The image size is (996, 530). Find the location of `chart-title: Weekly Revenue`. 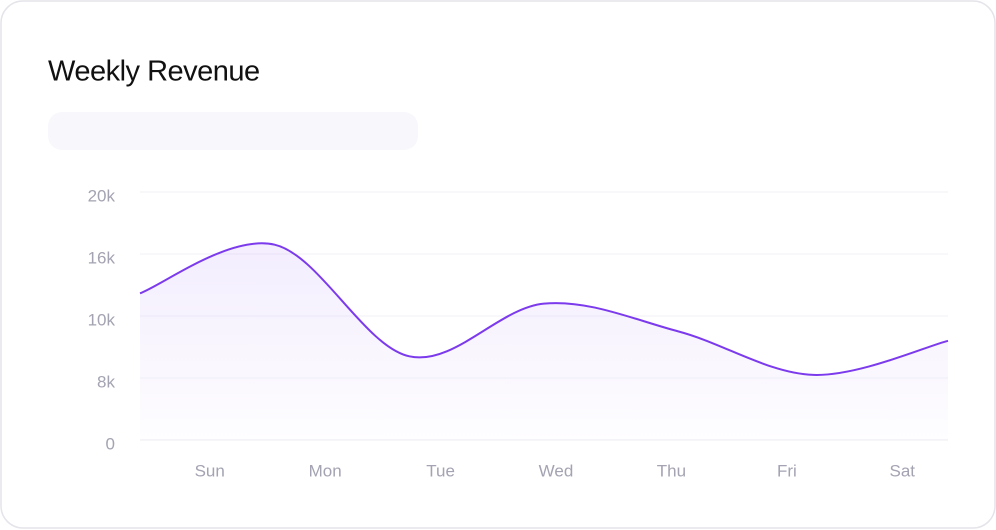

chart-title: Weekly Revenue is located at coordinates (154, 72).